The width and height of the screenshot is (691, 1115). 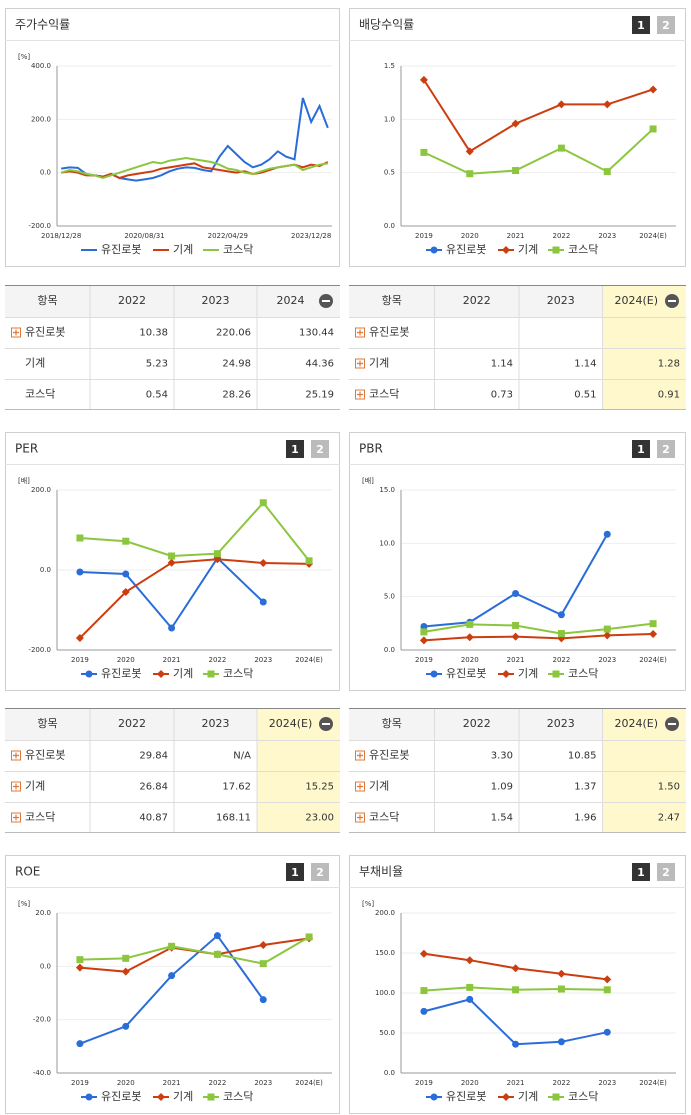 I want to click on table-cell: 0.54, so click(x=157, y=395).